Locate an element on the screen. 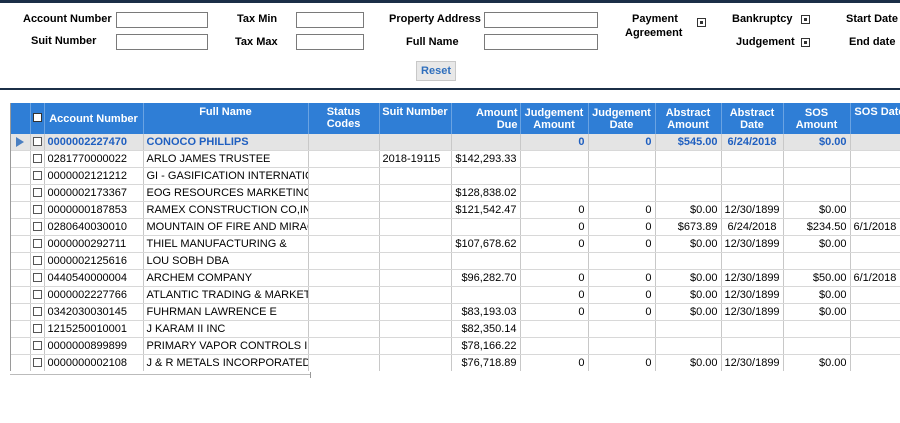 The height and width of the screenshot is (423, 900). column-header-judgement-date: Judgement Date is located at coordinates (622, 118).